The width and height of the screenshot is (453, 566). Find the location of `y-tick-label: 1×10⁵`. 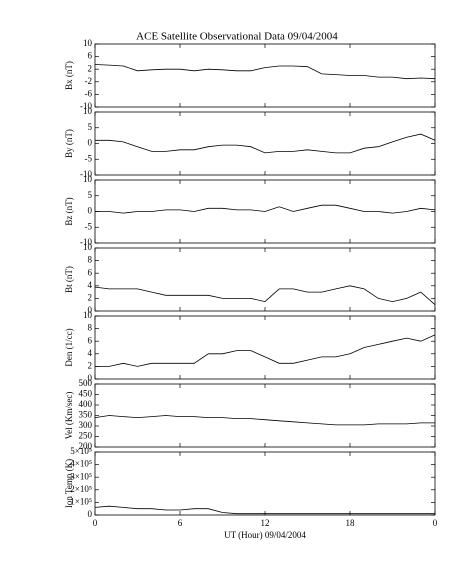

y-tick-label: 1×10⁵ is located at coordinates (81, 501).